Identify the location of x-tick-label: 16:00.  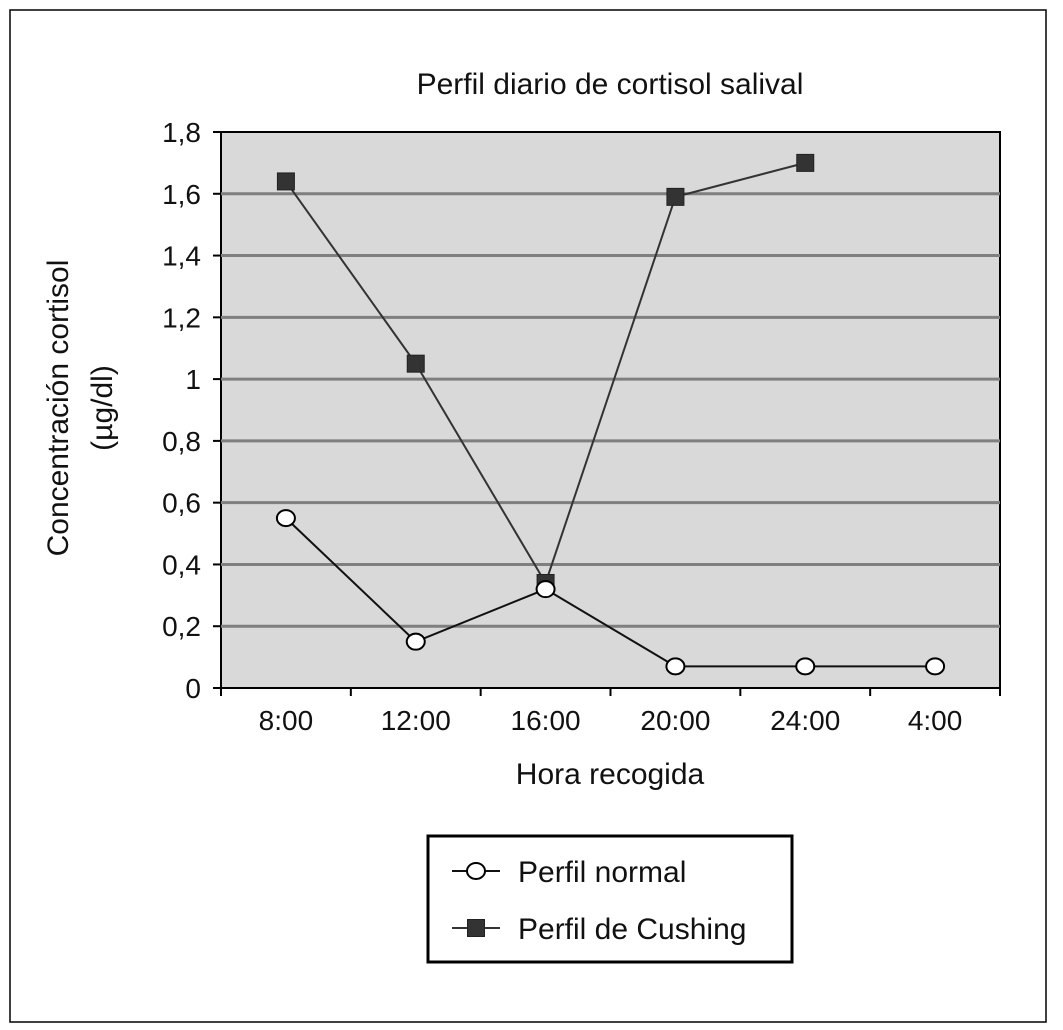
(546, 720).